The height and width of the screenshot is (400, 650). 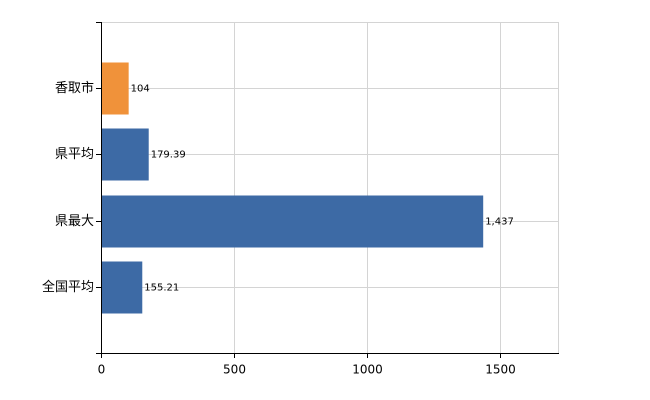 I want to click on y-tick-label: 香取市, so click(x=74, y=88).